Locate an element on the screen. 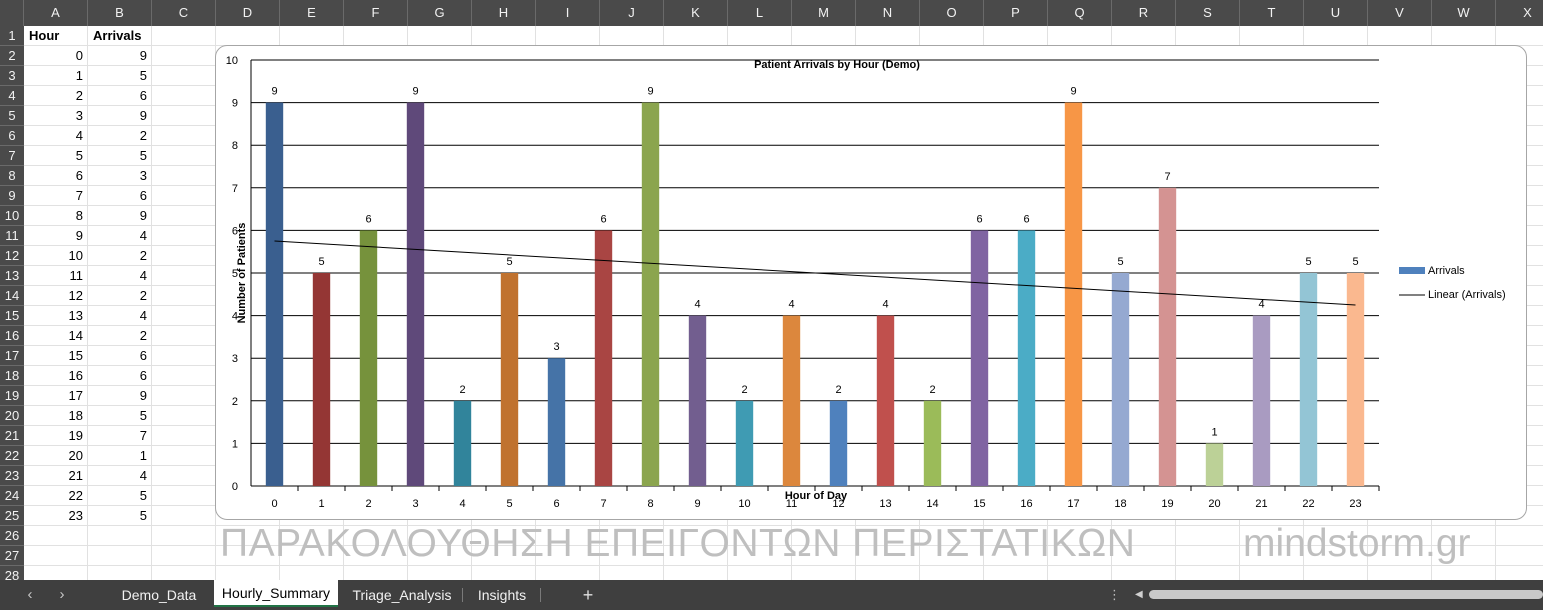 The image size is (1543, 610). row-header-1: 1 is located at coordinates (12, 36).